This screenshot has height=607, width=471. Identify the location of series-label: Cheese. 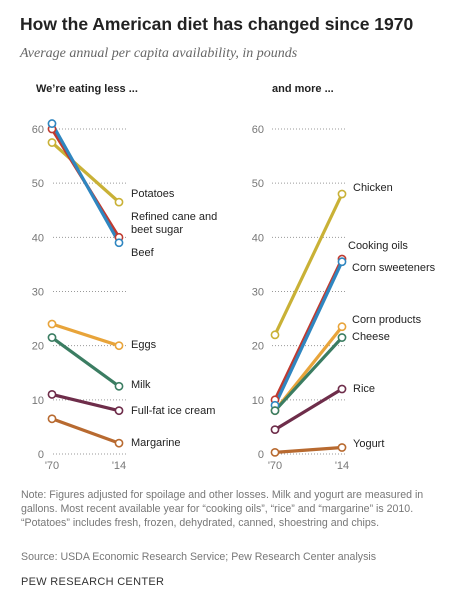
(371, 337).